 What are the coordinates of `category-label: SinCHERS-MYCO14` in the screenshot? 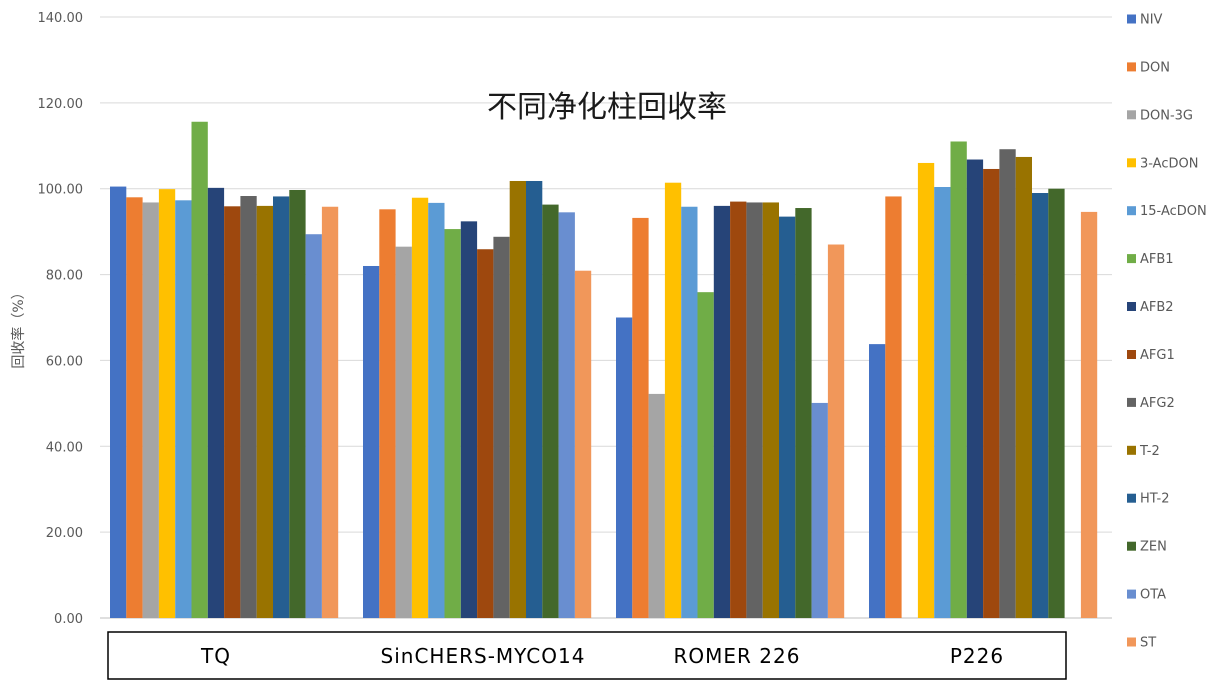 It's located at (483, 656).